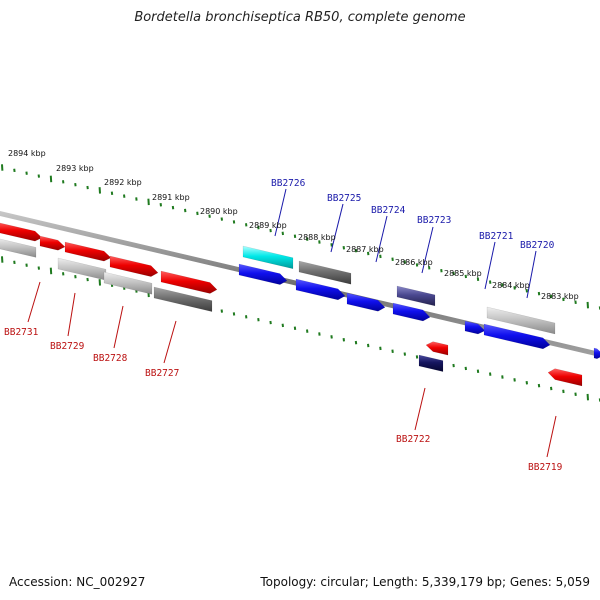 The width and height of the screenshot is (600, 600). Describe the element at coordinates (414, 262) in the screenshot. I see `kbp-label: 2886 kbp` at that location.